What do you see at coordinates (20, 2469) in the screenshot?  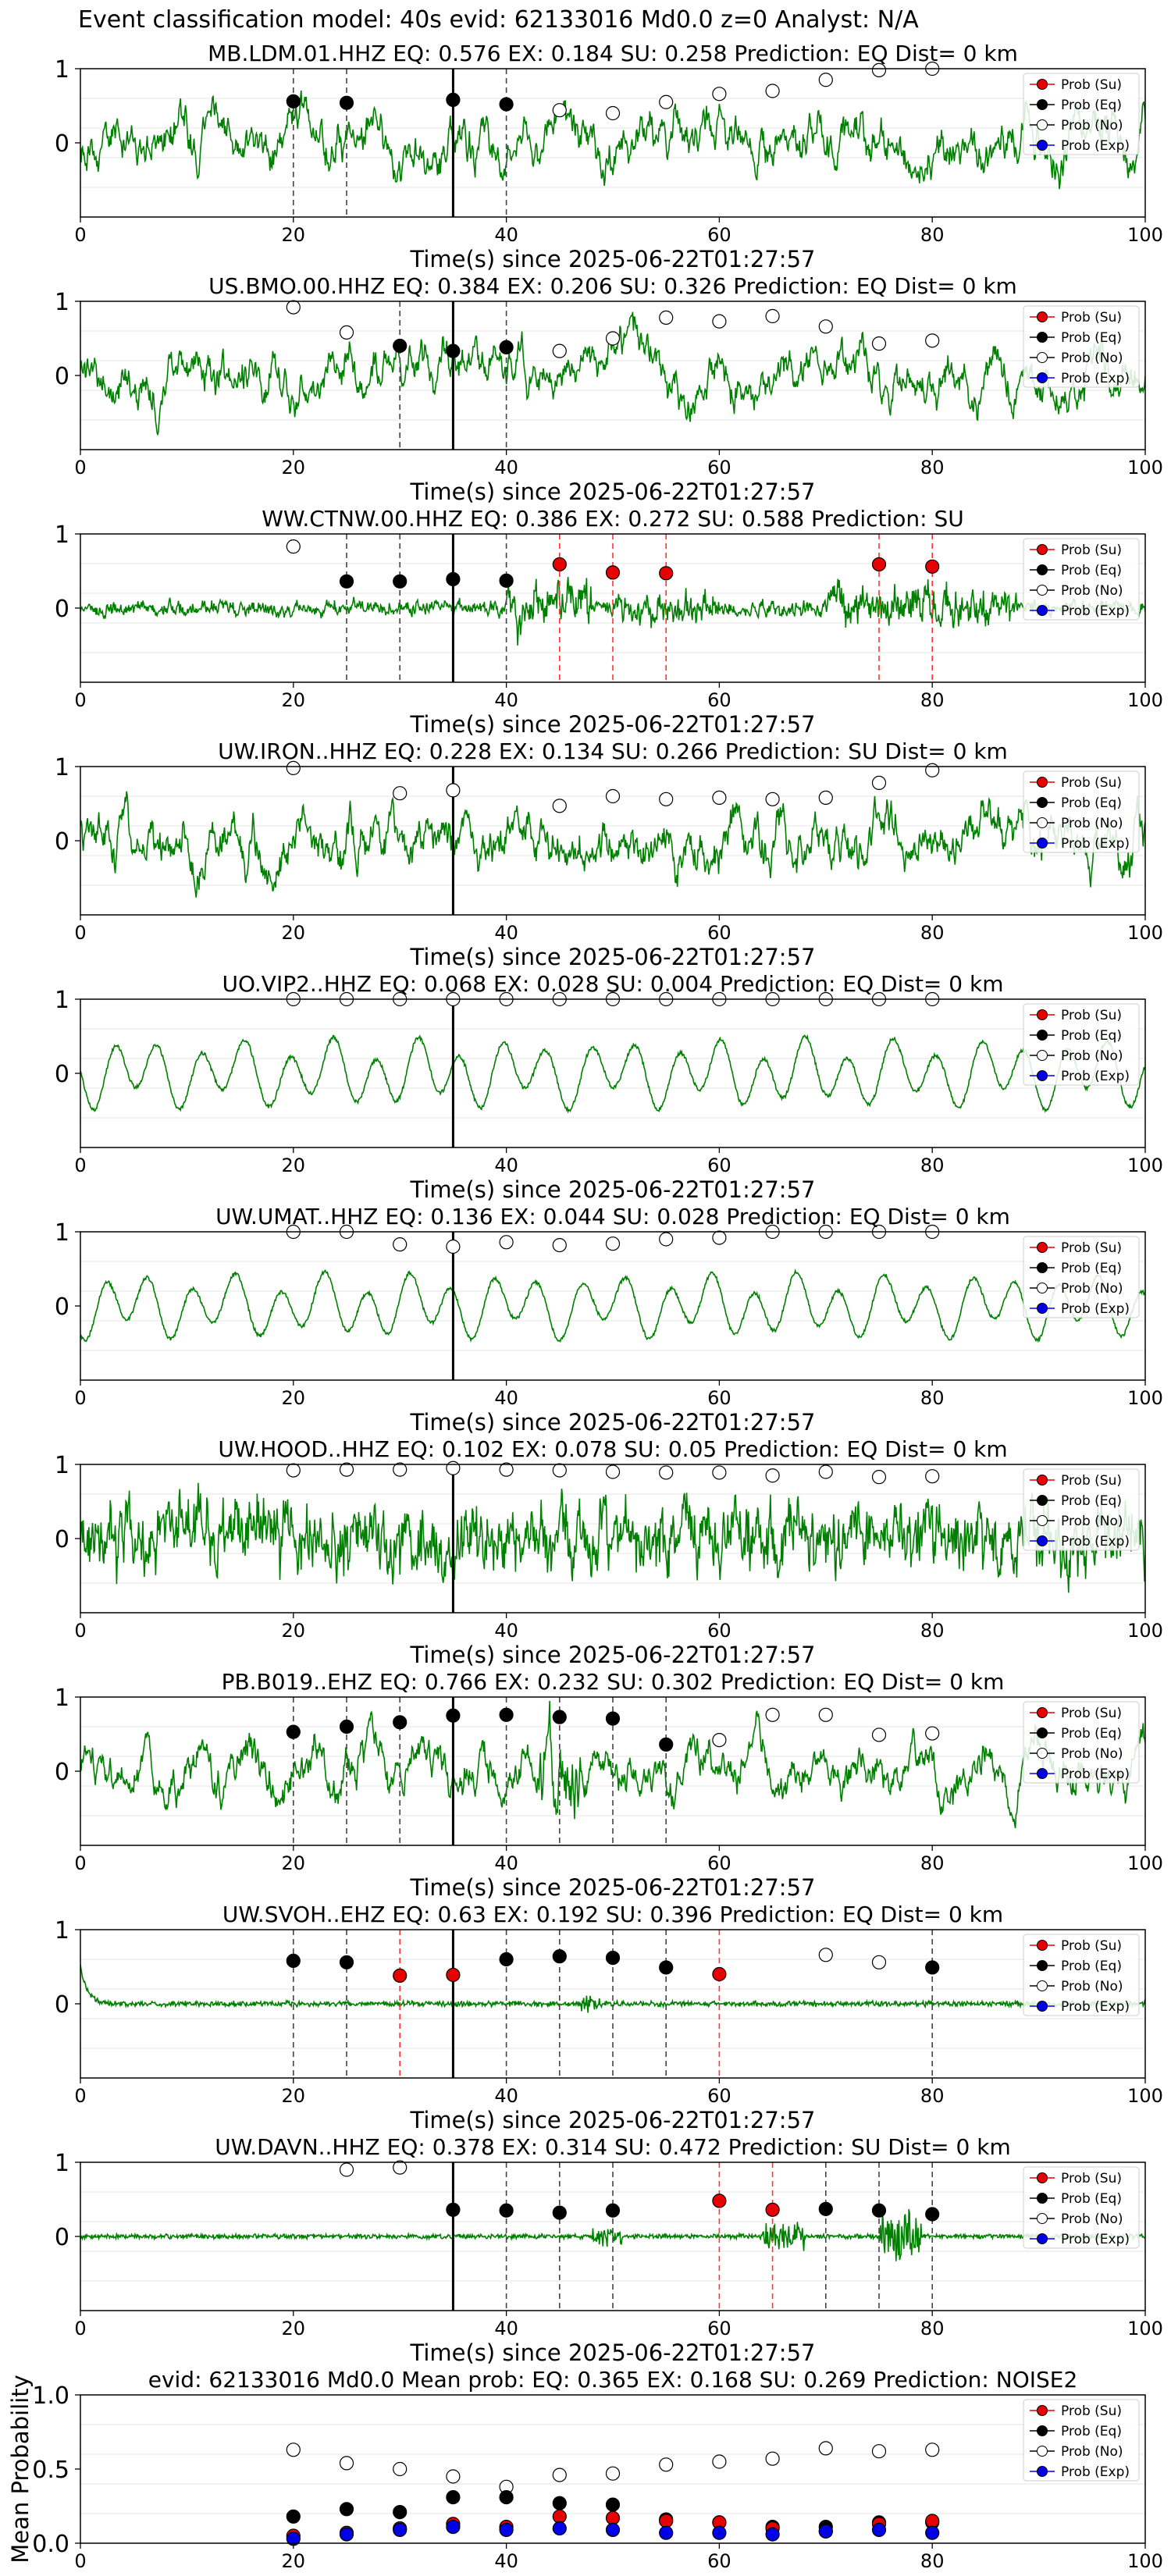 I see `y-axis-label: Mean Probability` at bounding box center [20, 2469].